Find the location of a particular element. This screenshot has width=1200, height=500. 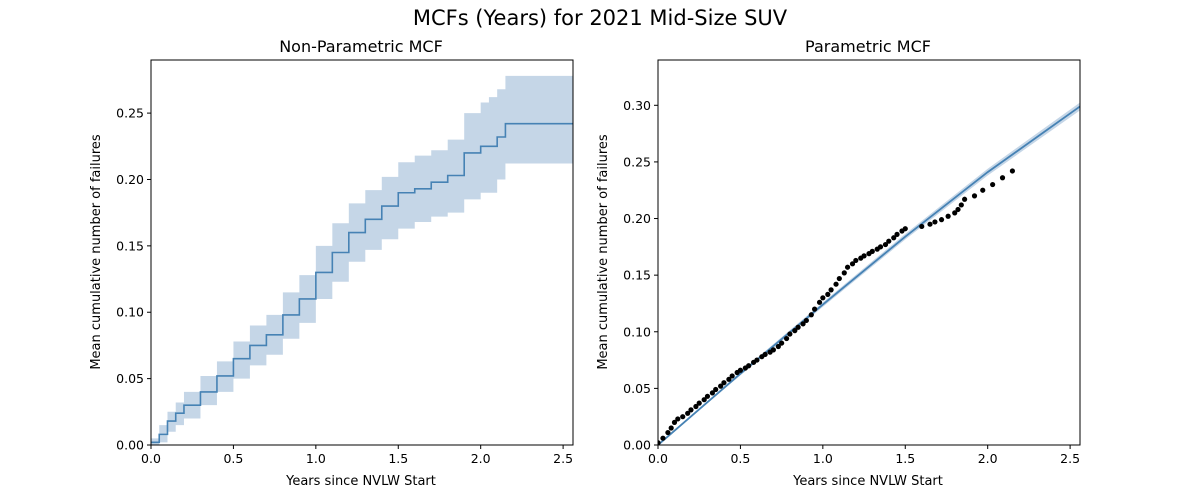

y-tick-label: 0.30 is located at coordinates (637, 105).